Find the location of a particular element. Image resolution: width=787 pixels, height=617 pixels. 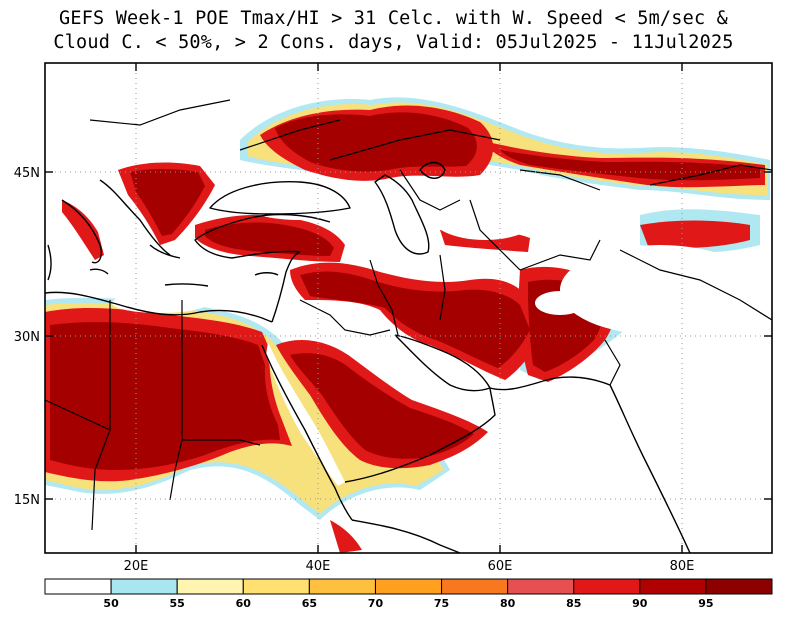

colorbar-label: 90 is located at coordinates (640, 603).